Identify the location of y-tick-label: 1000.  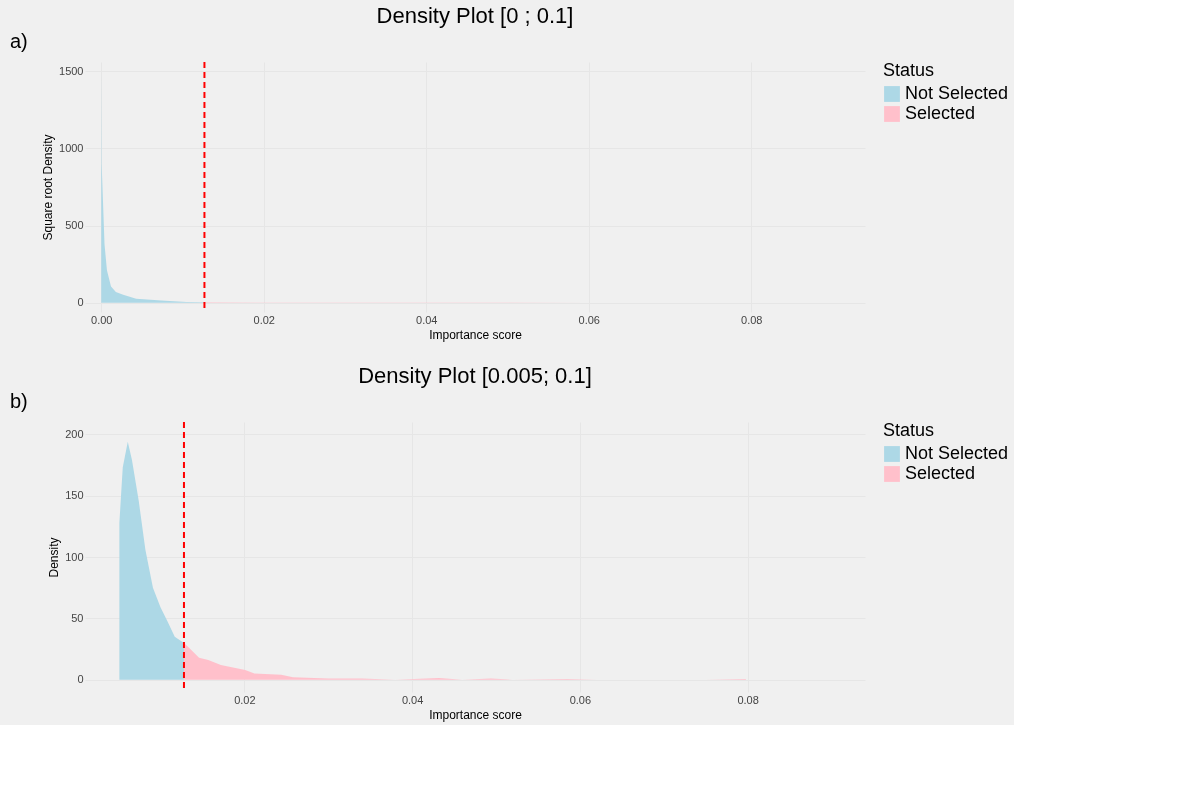
(71, 147).